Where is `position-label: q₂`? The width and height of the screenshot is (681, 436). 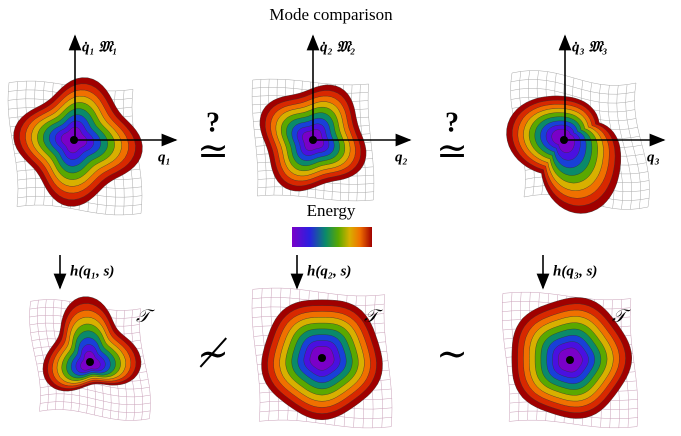 position-label: q₂ is located at coordinates (401, 157).